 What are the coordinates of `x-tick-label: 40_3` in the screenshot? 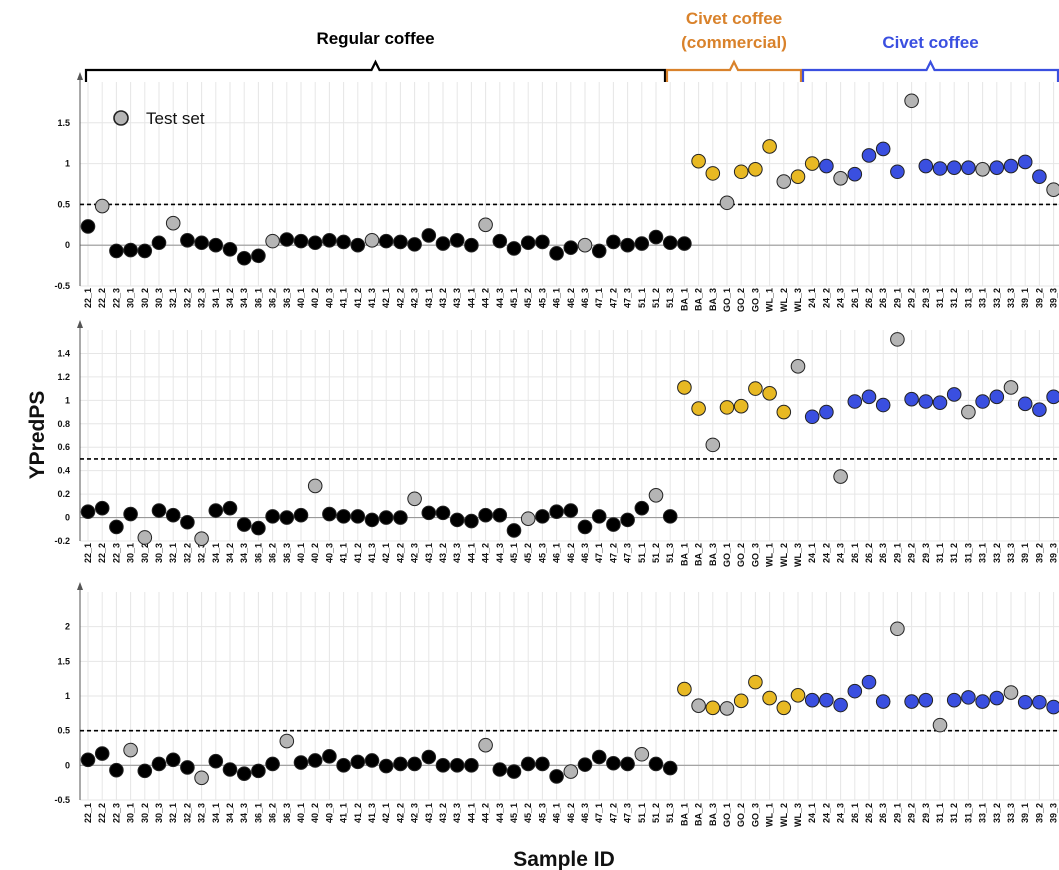 It's located at (329, 298).